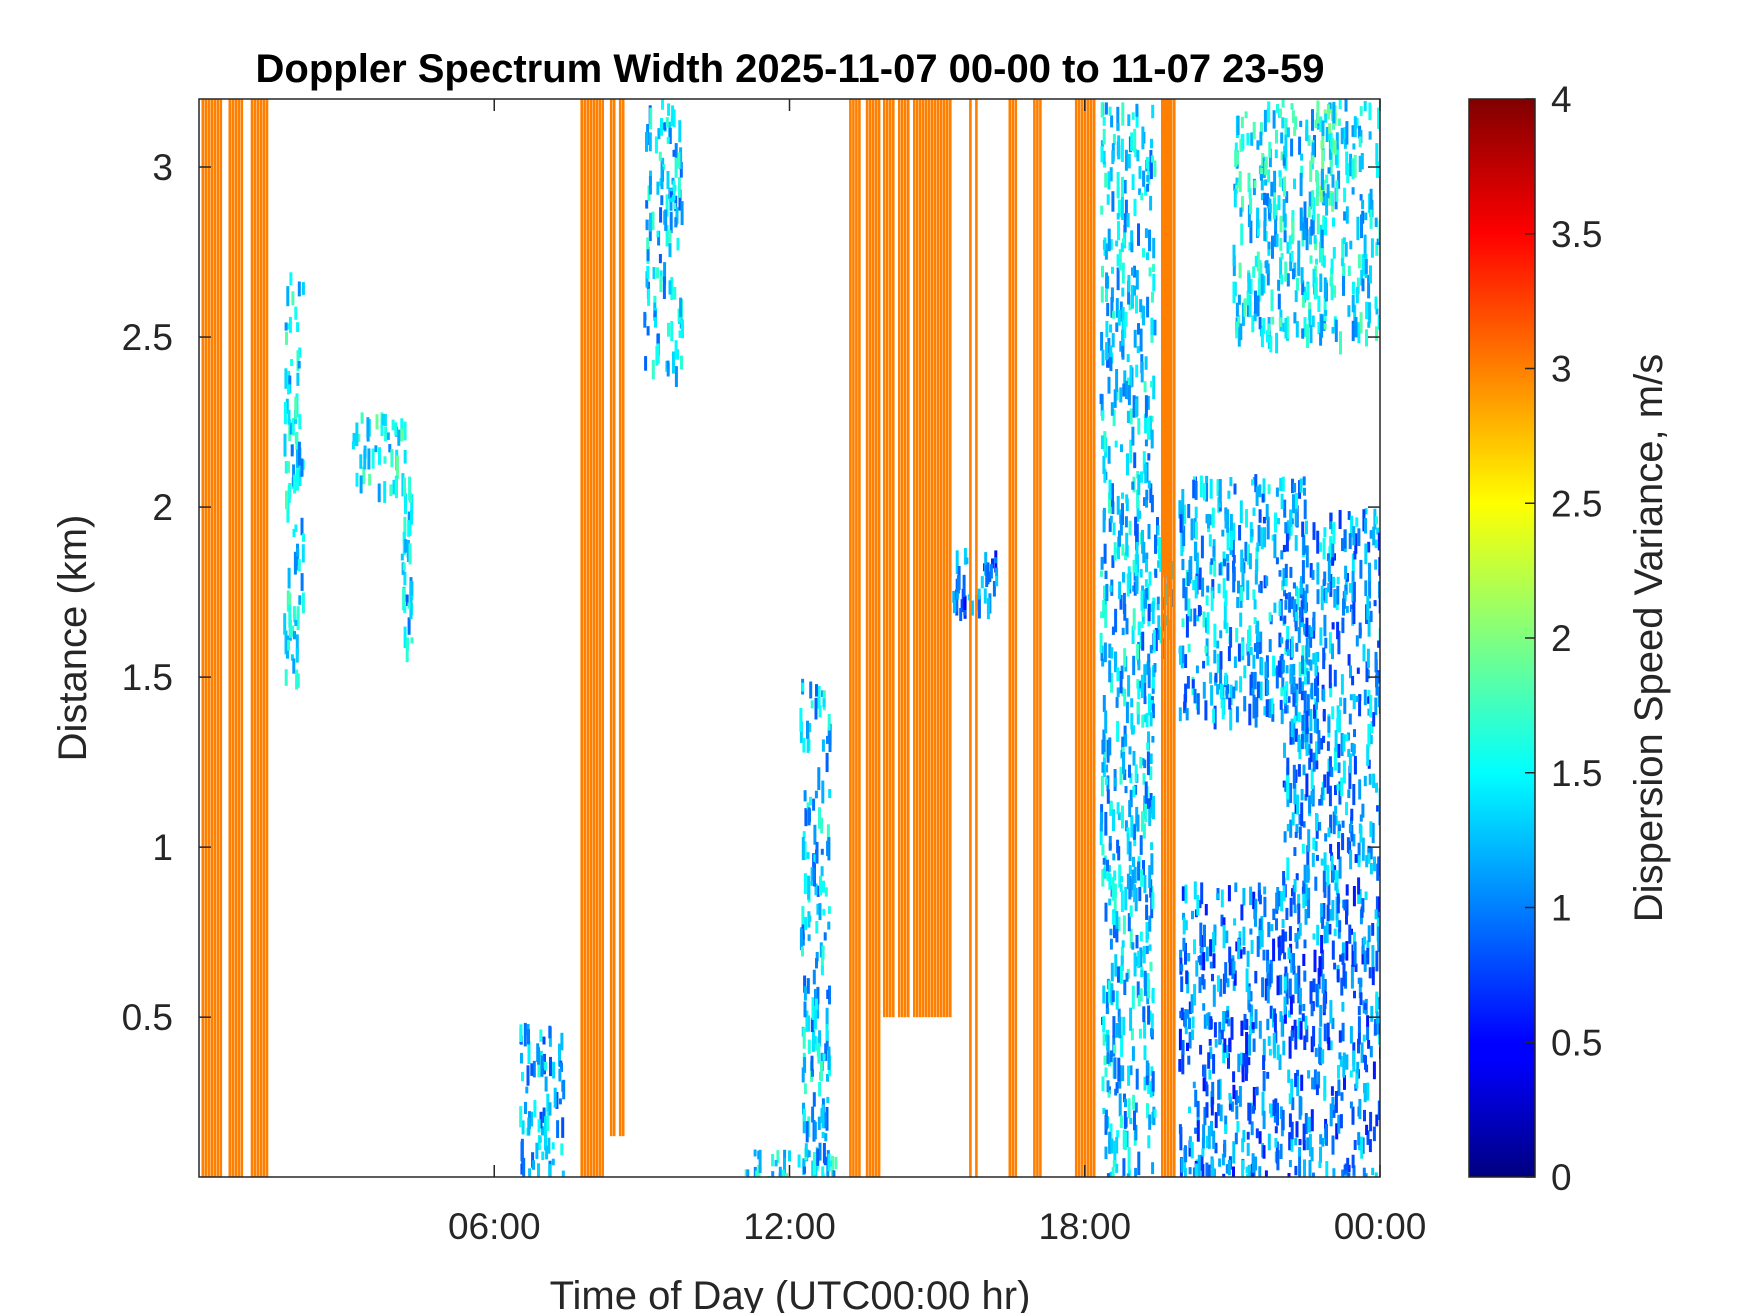  I want to click on colorbar-tick-label: 1, so click(1561, 908).